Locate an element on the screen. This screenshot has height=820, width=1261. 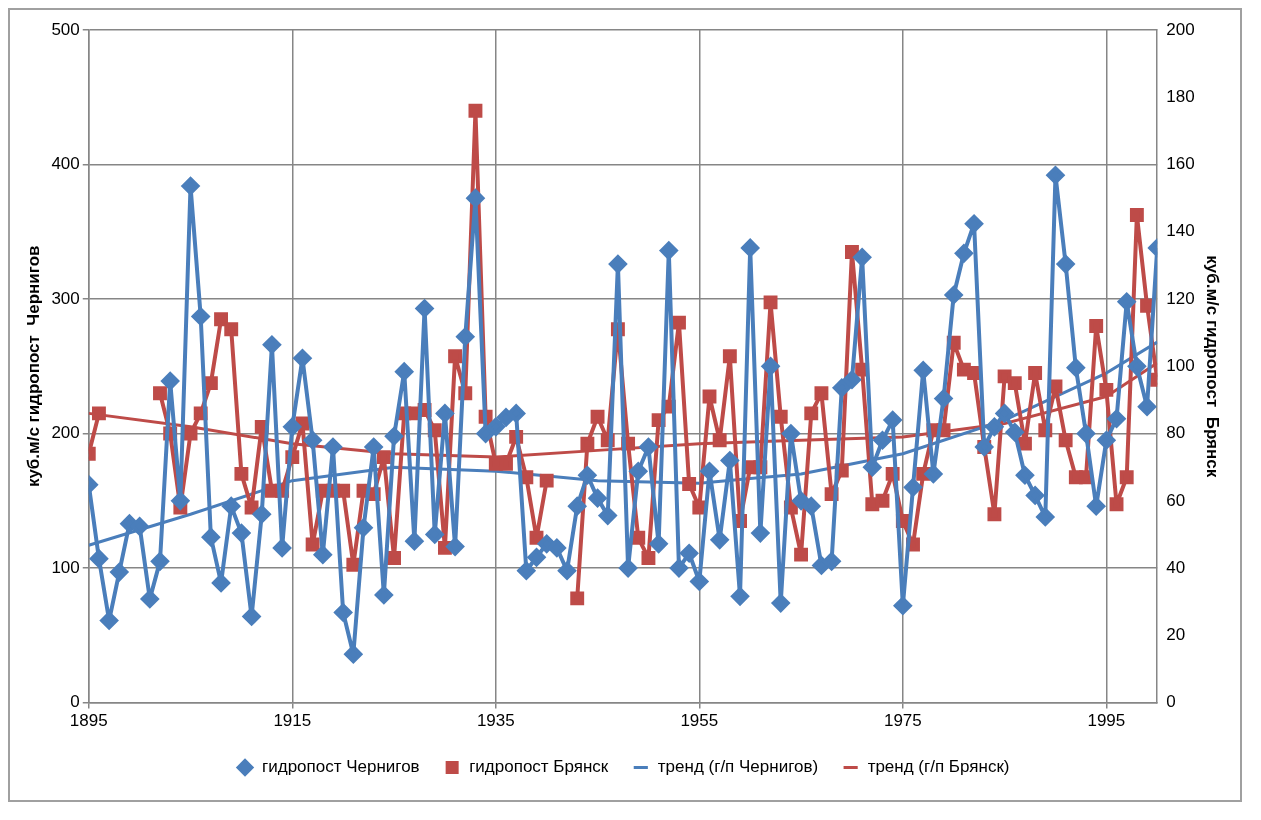
x-tick-label: 1995 is located at coordinates (1106, 721).